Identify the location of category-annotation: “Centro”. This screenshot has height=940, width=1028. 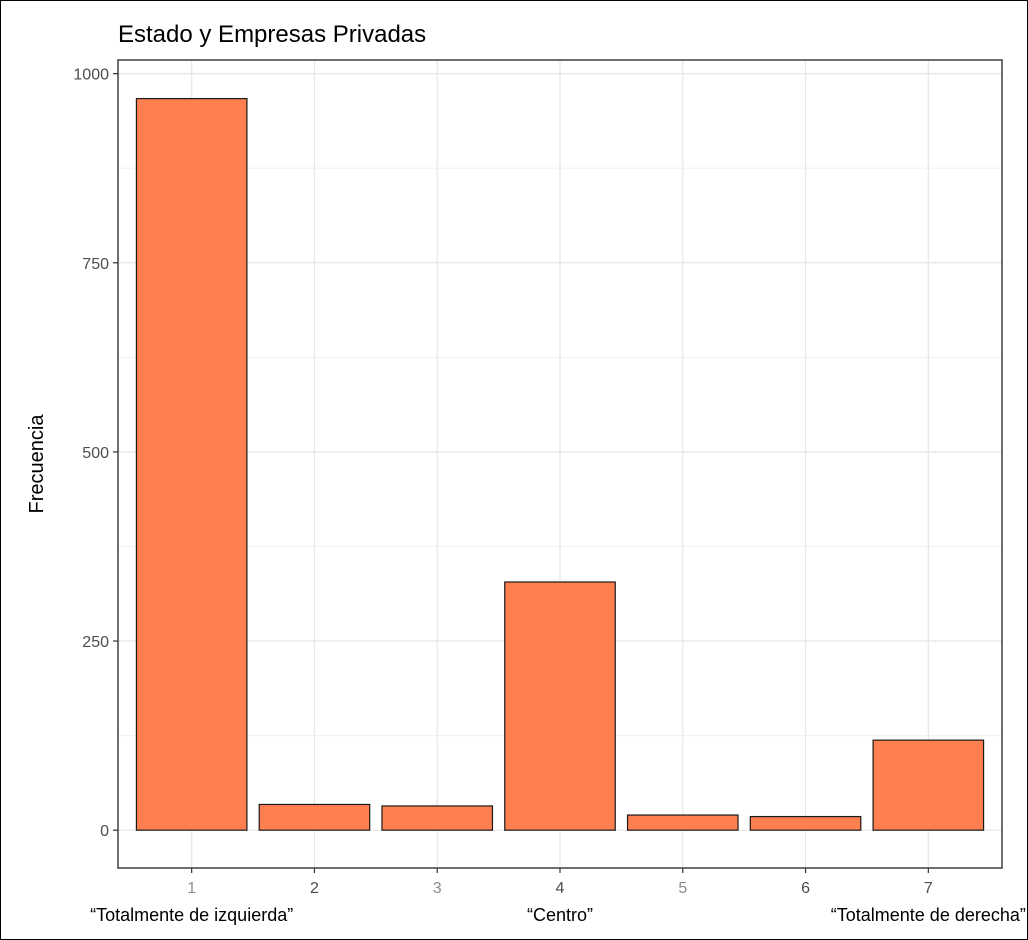
(560, 915).